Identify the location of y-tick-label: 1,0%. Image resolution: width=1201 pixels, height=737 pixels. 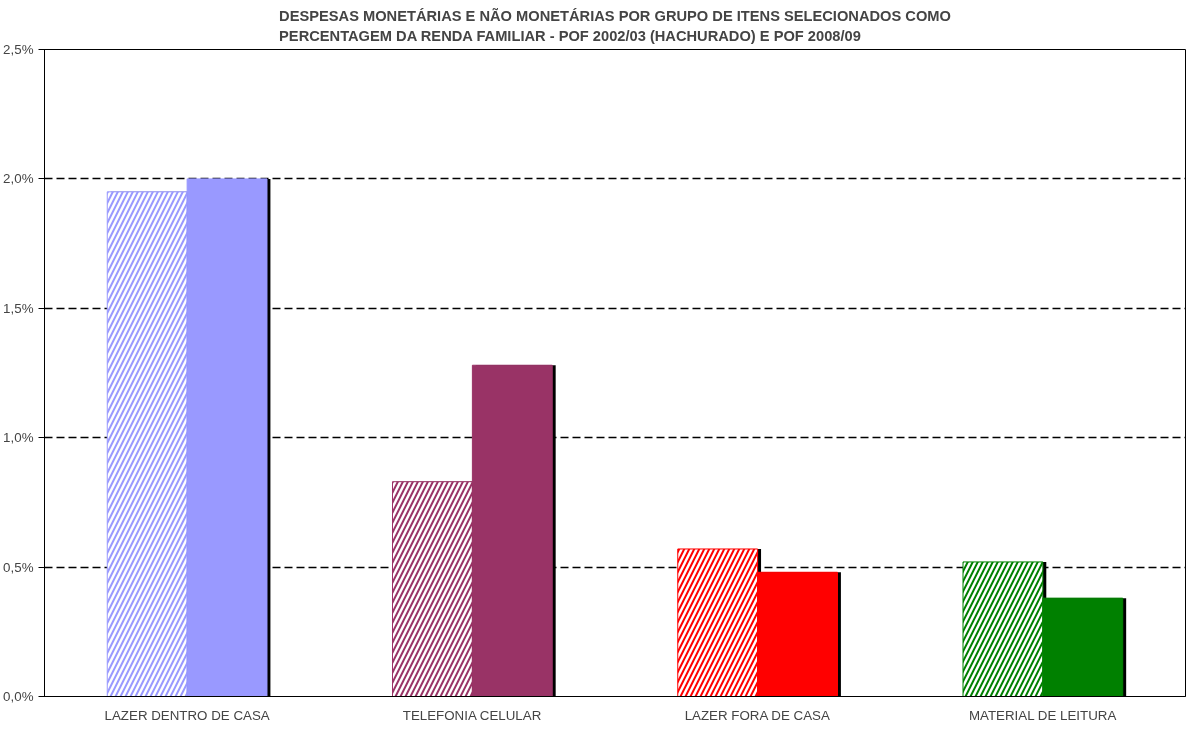
(18, 438).